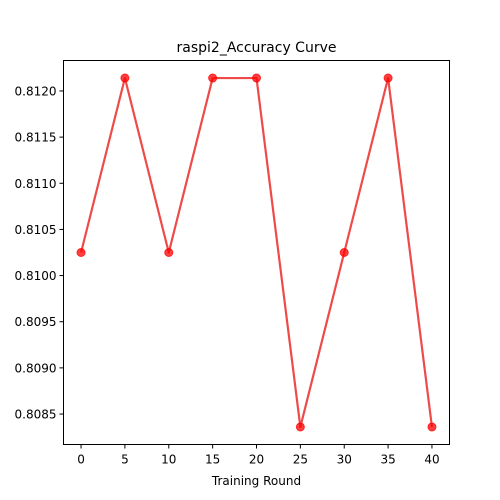  I want to click on y-tick-label: 0.8105, so click(36, 230).